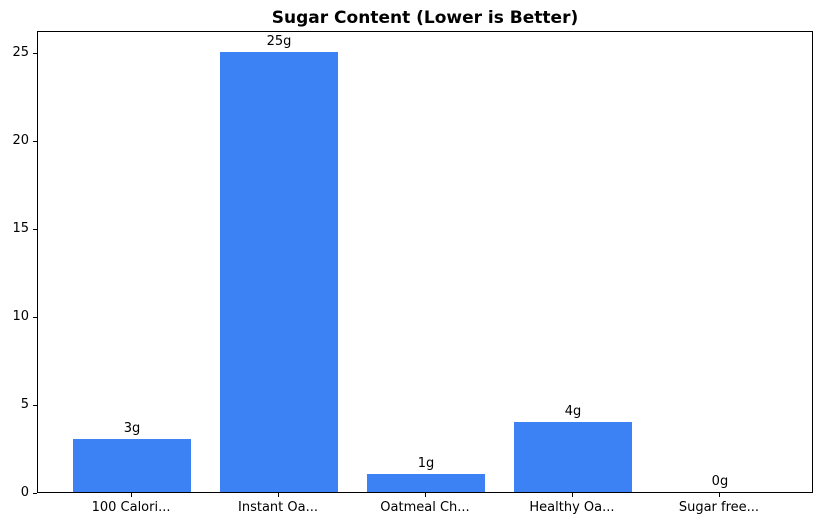 The height and width of the screenshot is (528, 822). Describe the element at coordinates (425, 18) in the screenshot. I see `chart-title: Sugar Content (Lower is Better)` at that location.